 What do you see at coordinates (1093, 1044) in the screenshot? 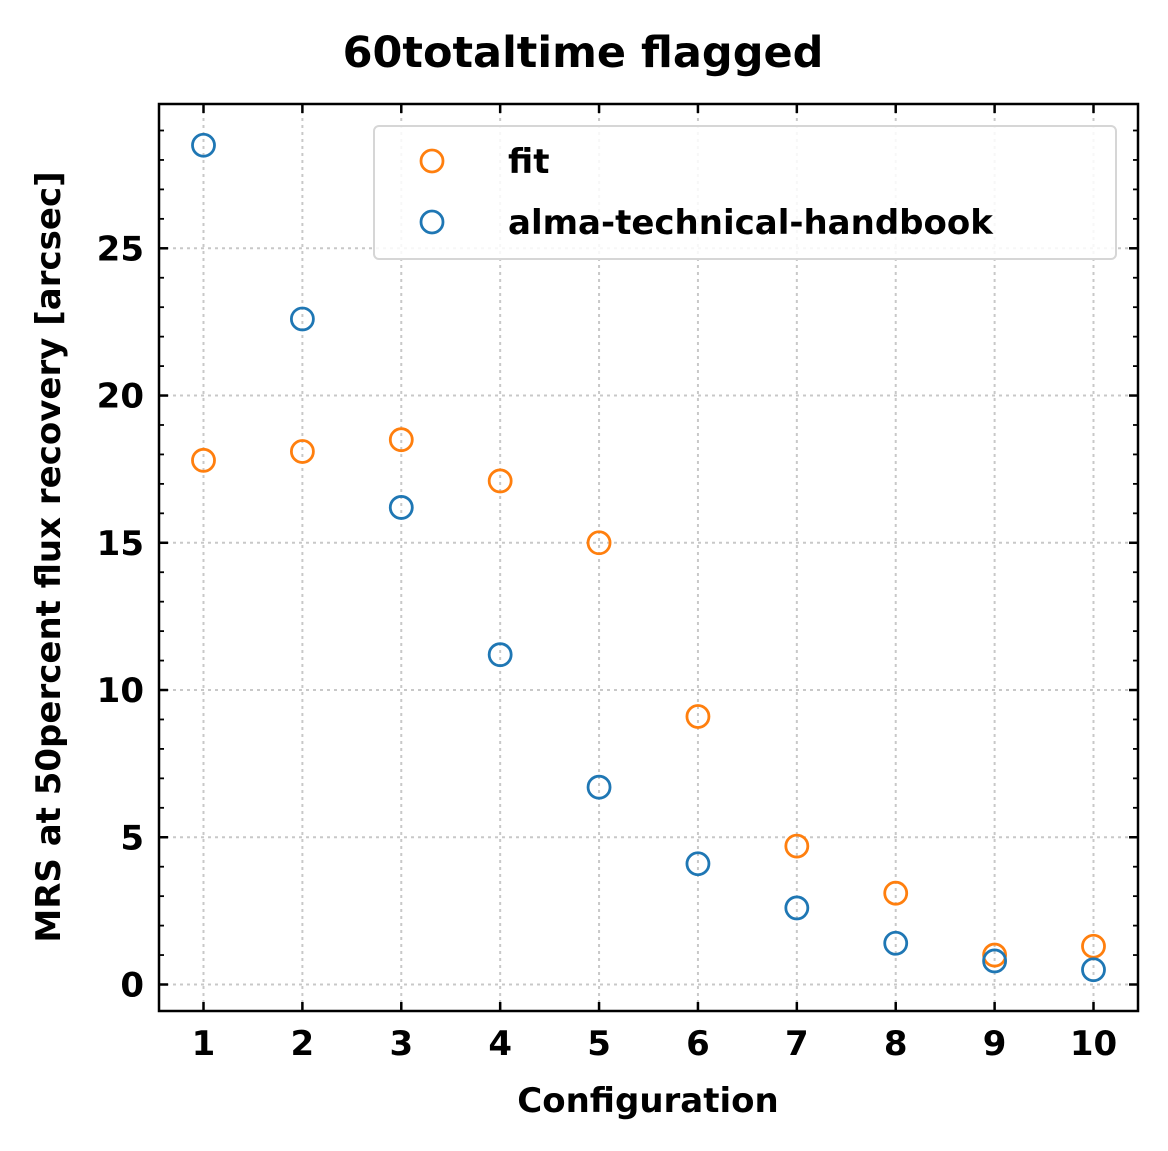
I see `x-tick-label: 10` at bounding box center [1093, 1044].